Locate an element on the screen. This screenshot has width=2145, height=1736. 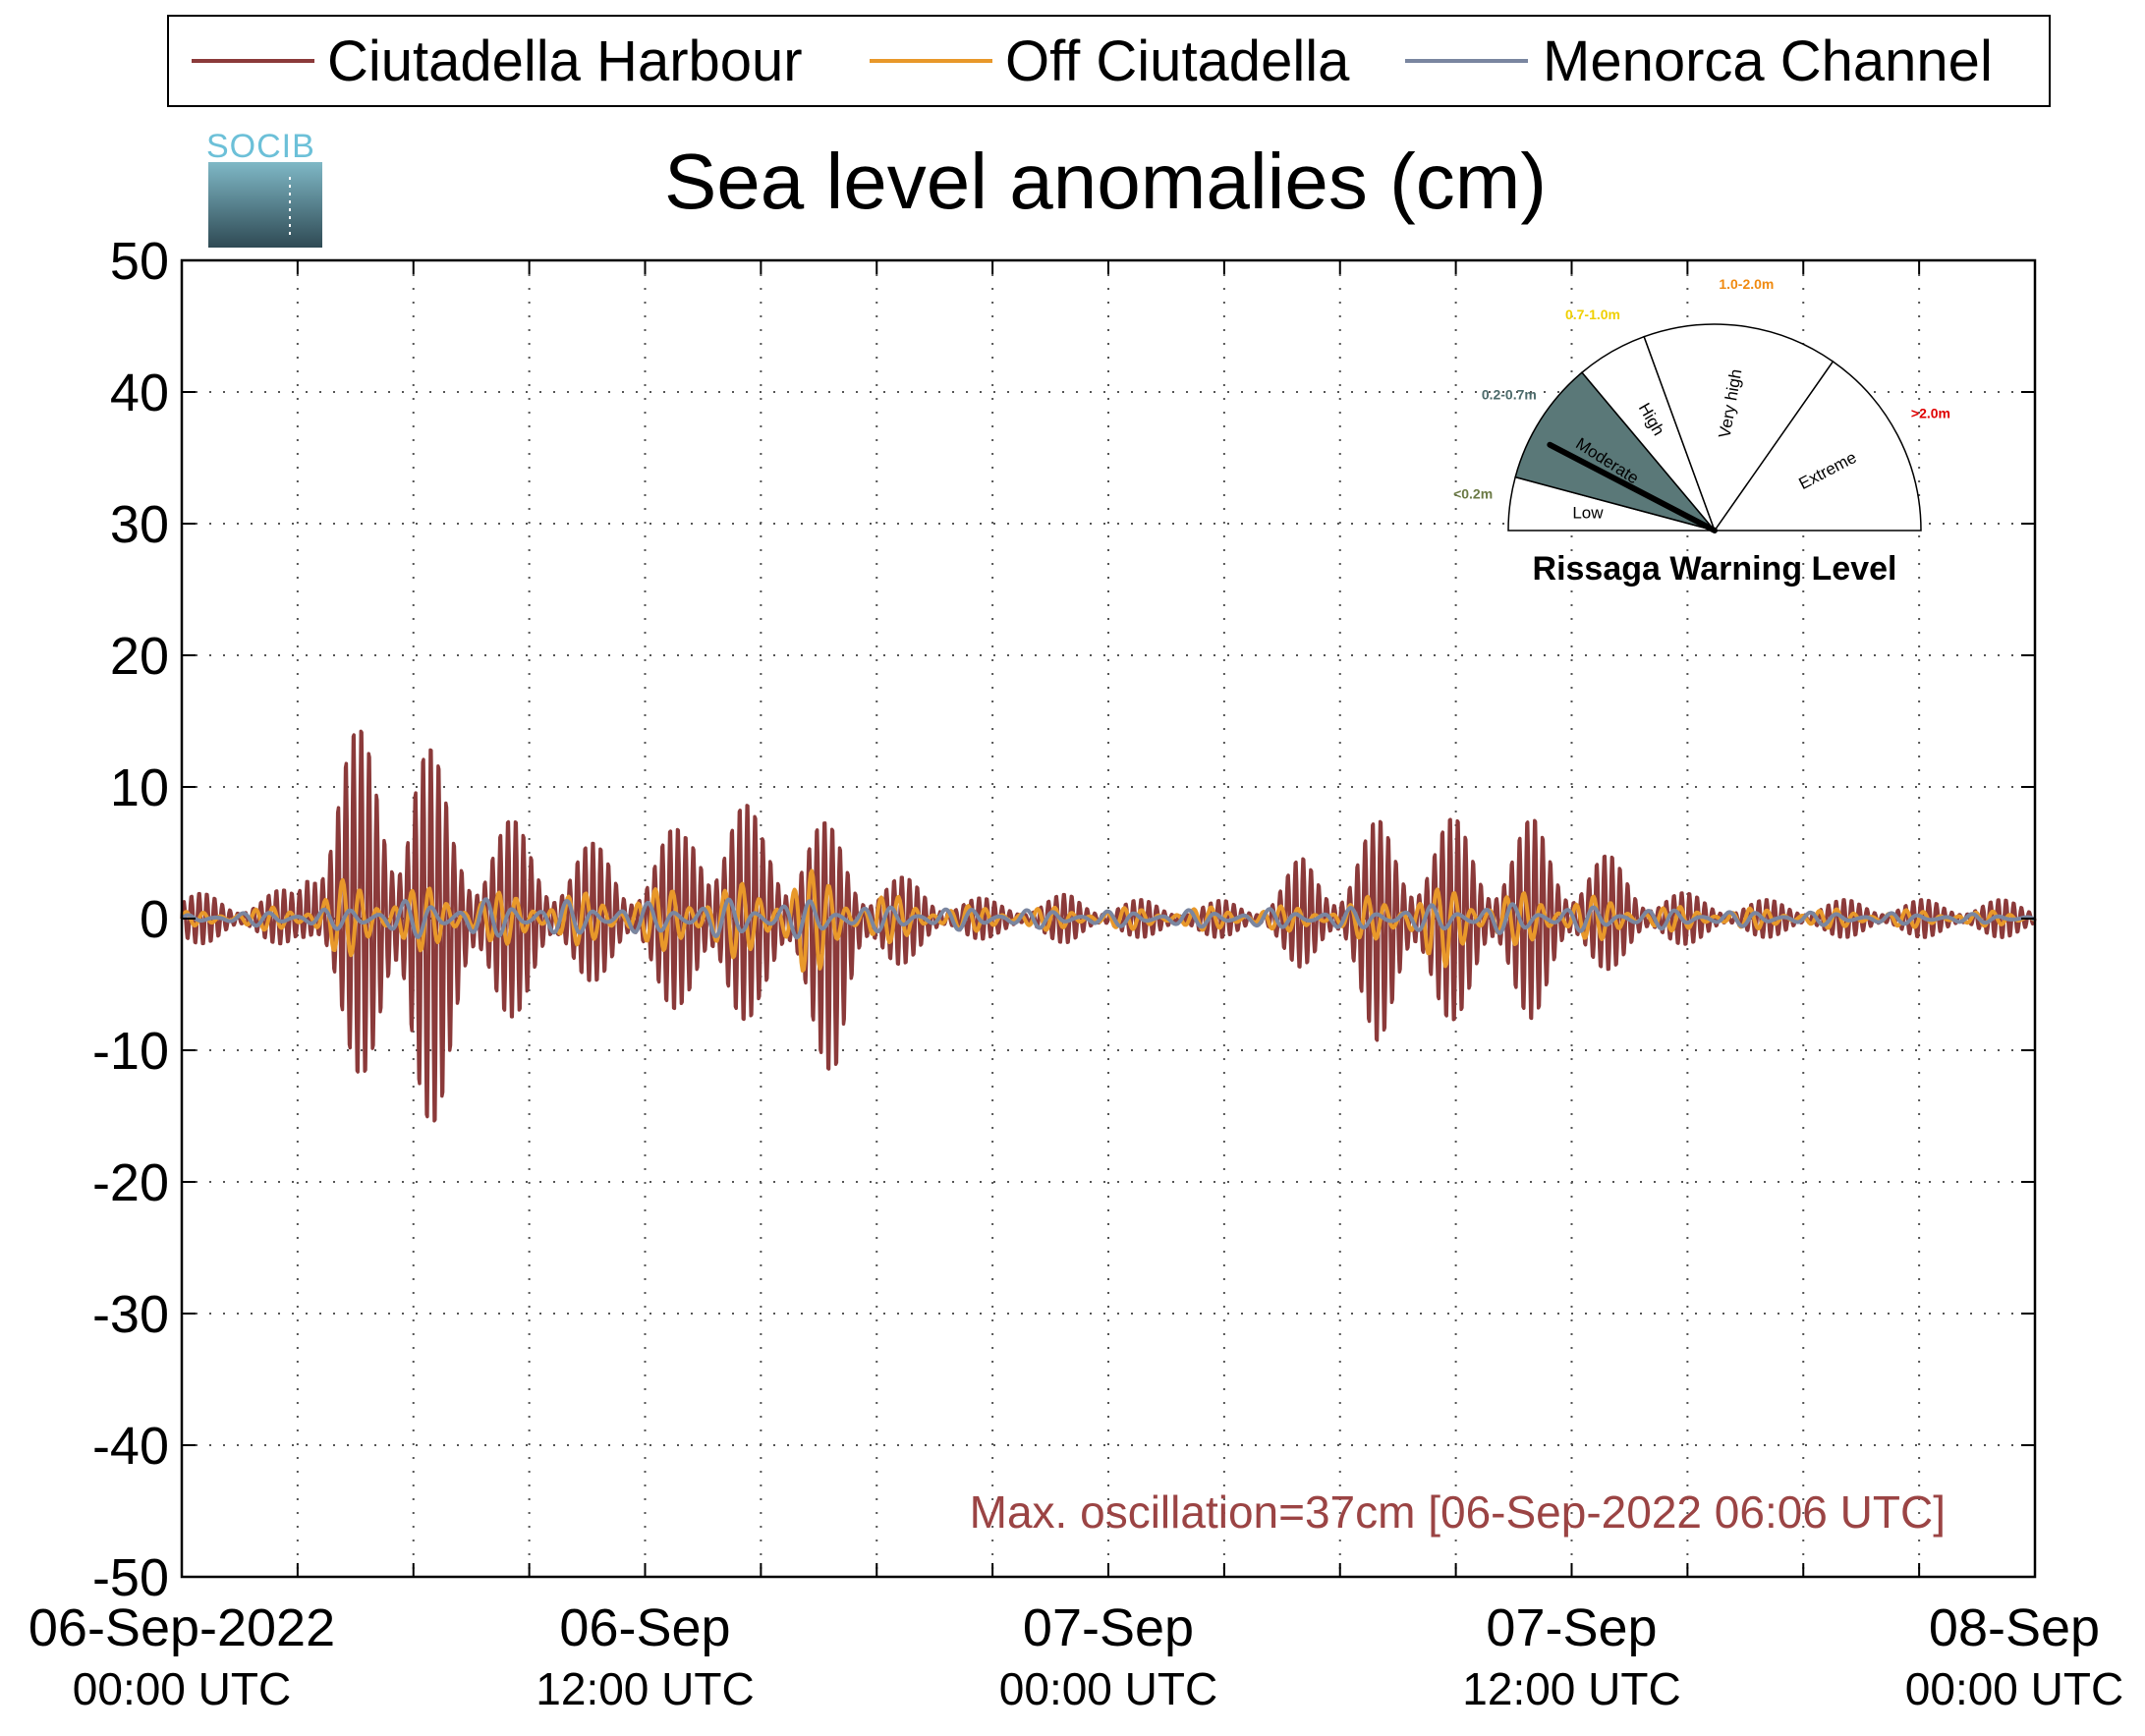
chart-title: Sea level anomalies (cm) is located at coordinates (1105, 181).